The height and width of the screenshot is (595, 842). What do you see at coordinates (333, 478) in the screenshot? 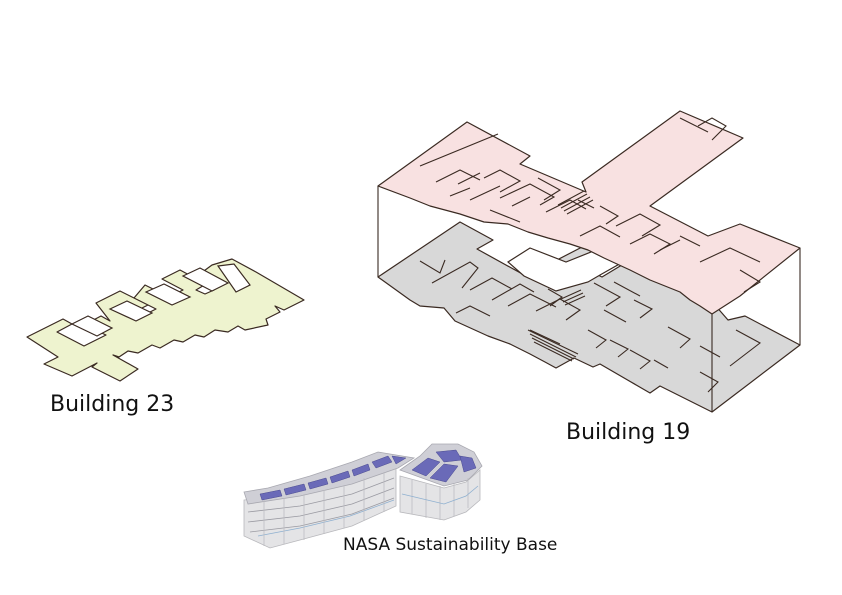
I see `nasa-left-solar-panels` at bounding box center [333, 478].